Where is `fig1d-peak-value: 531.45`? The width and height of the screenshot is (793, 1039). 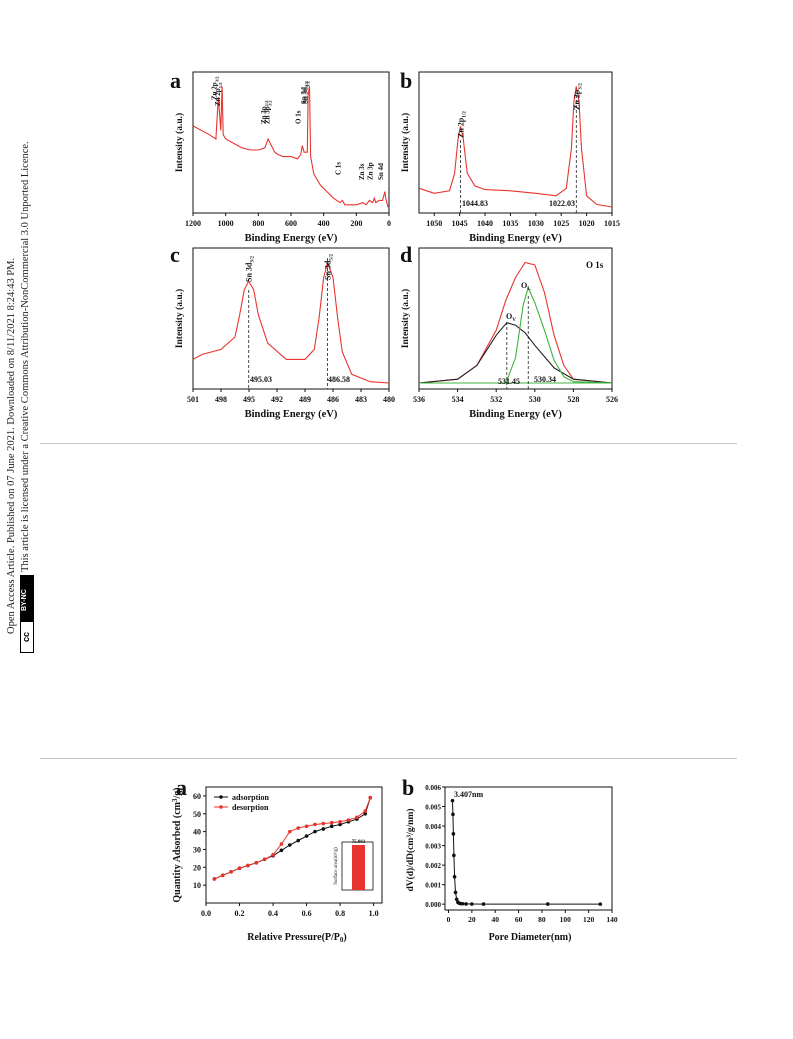 fig1d-peak-value: 531.45 is located at coordinates (509, 381).